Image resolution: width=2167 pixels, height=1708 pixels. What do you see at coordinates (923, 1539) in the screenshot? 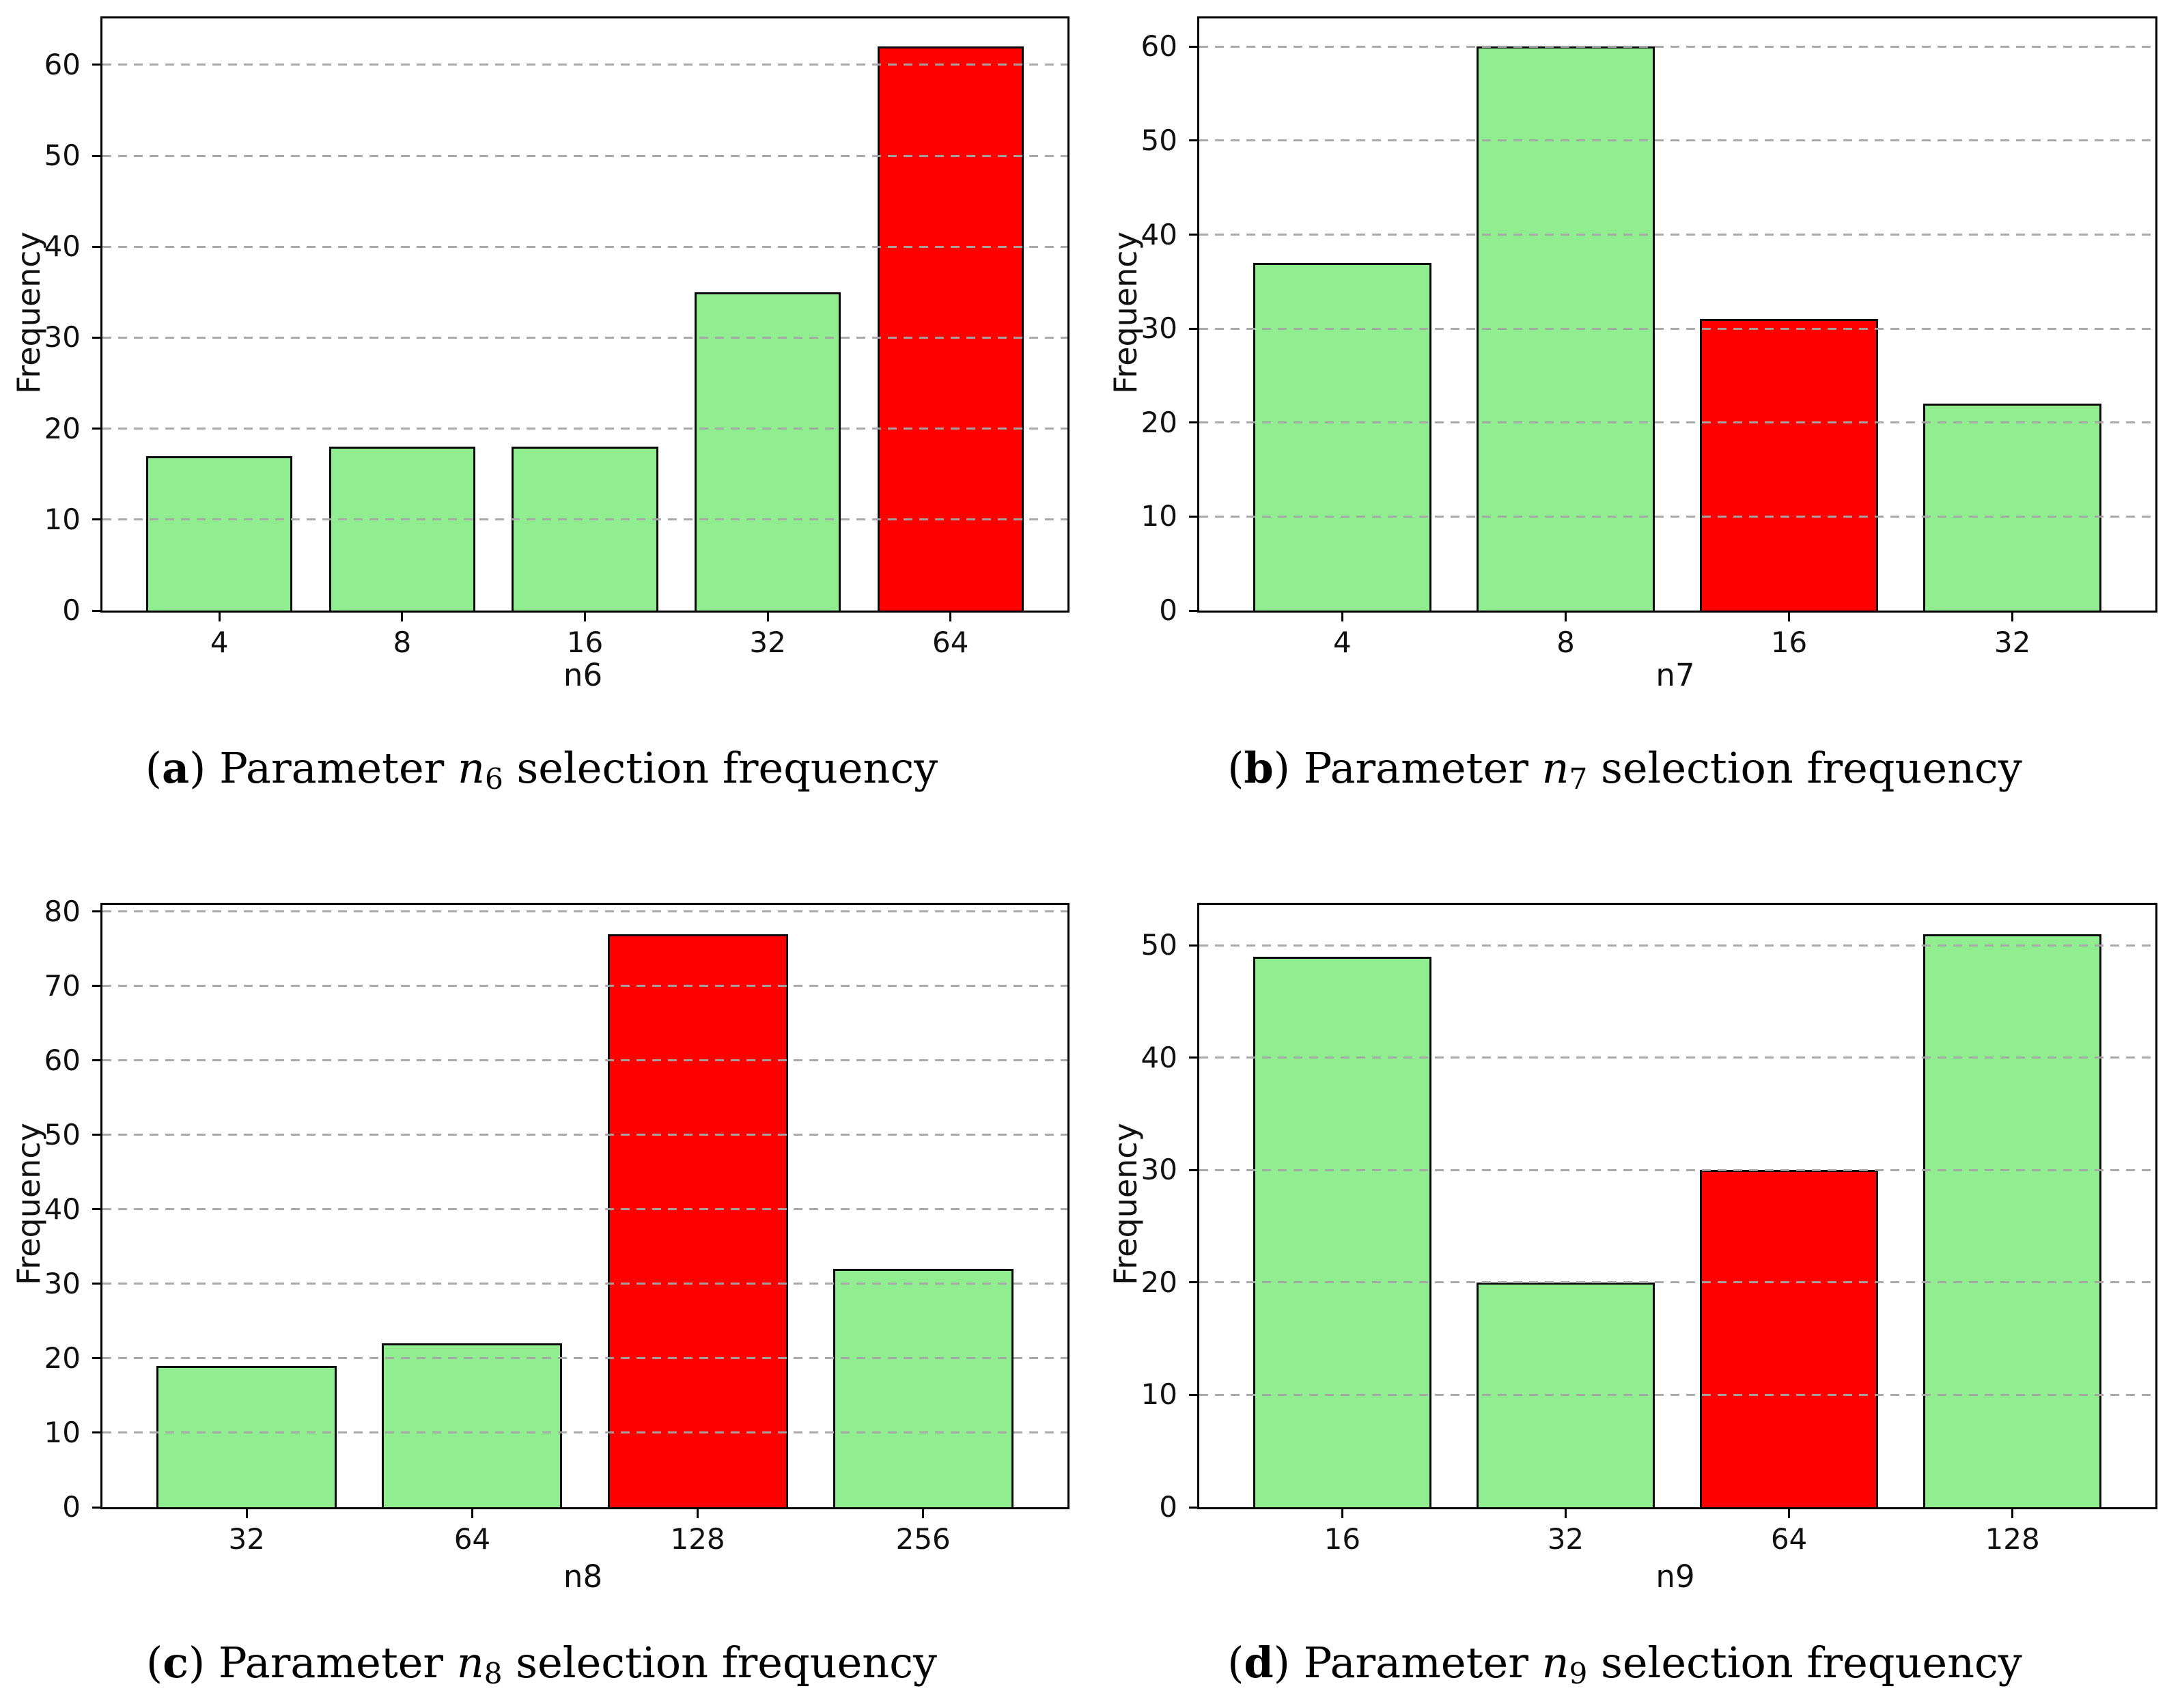
I see `x-tick-label: 256` at bounding box center [923, 1539].